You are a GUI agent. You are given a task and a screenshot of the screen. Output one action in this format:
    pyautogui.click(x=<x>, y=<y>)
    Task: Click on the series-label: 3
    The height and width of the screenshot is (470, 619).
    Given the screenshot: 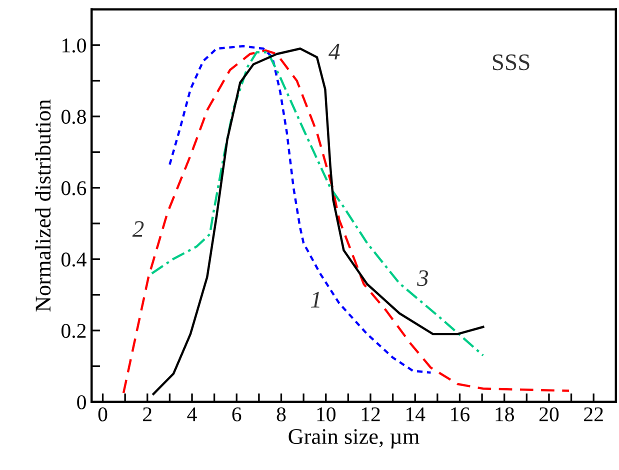 What is the action you would take?
    pyautogui.click(x=422, y=278)
    